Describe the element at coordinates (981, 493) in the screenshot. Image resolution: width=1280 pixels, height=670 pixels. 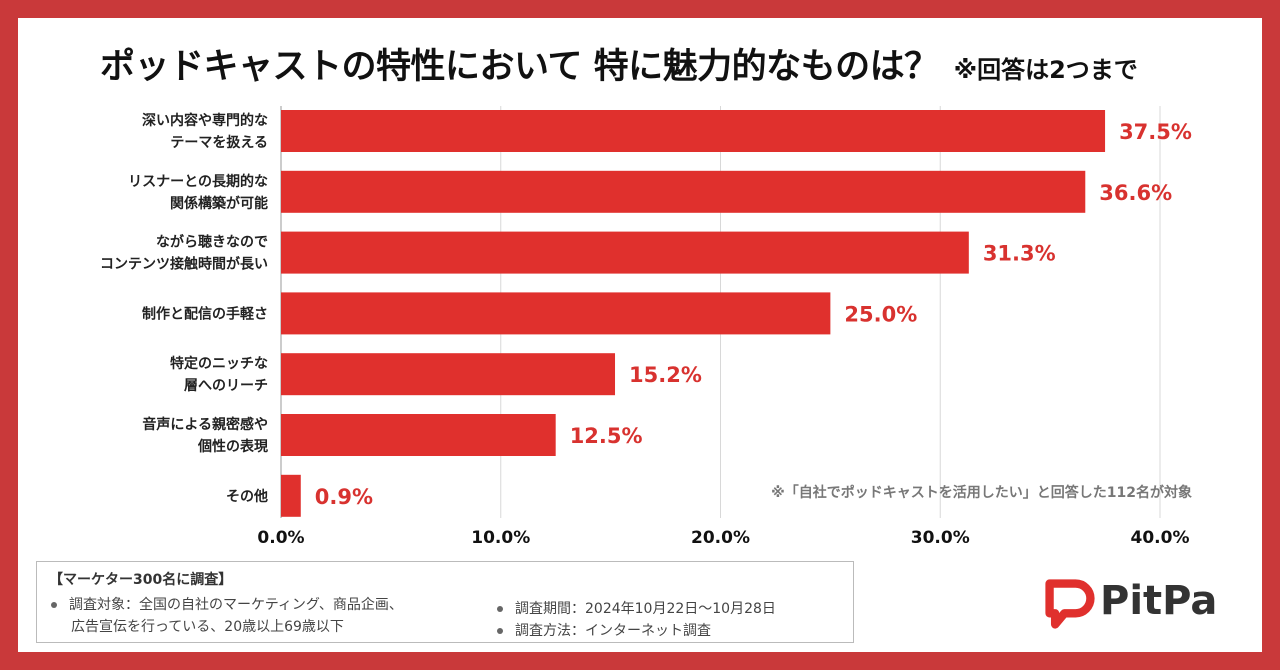
I see `chart-note: ※「自社でポッドキャストを活用したい」と回答した112名が対象` at that location.